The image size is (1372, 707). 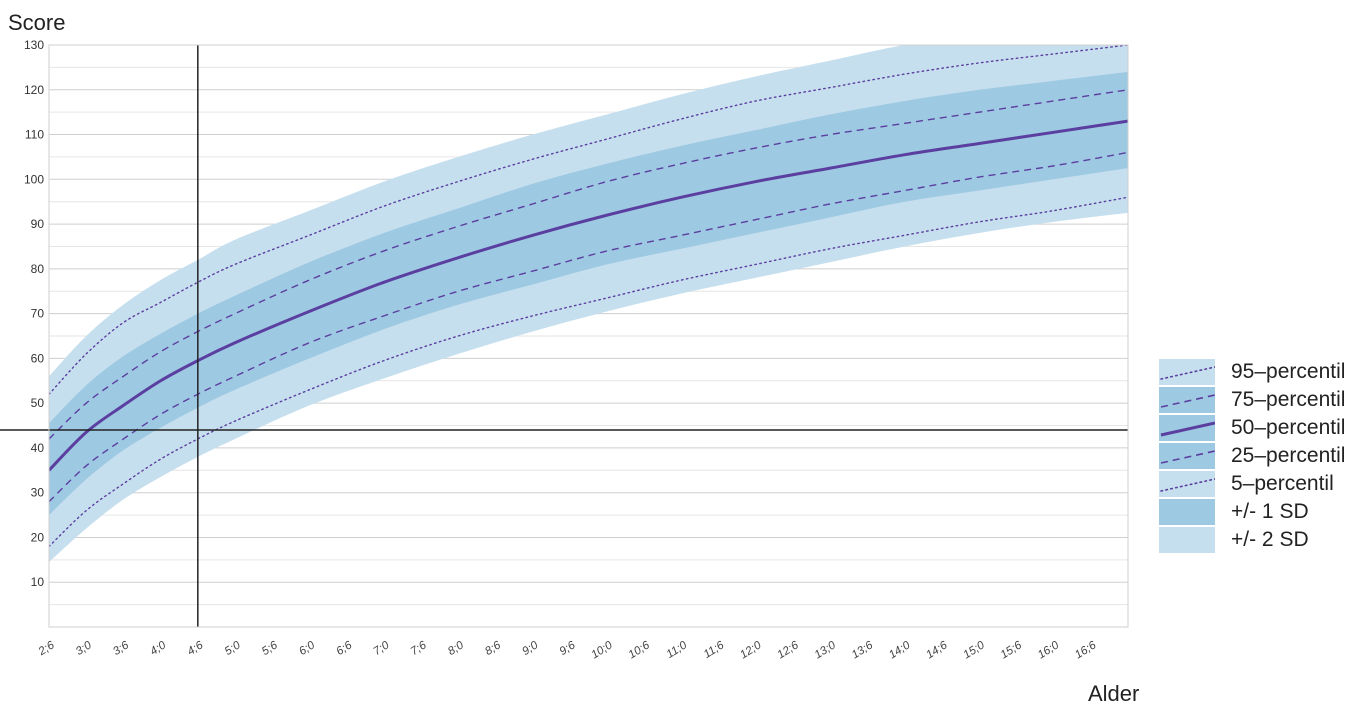 What do you see at coordinates (1270, 539) in the screenshot?
I see `legend-label: +/- 2 SD` at bounding box center [1270, 539].